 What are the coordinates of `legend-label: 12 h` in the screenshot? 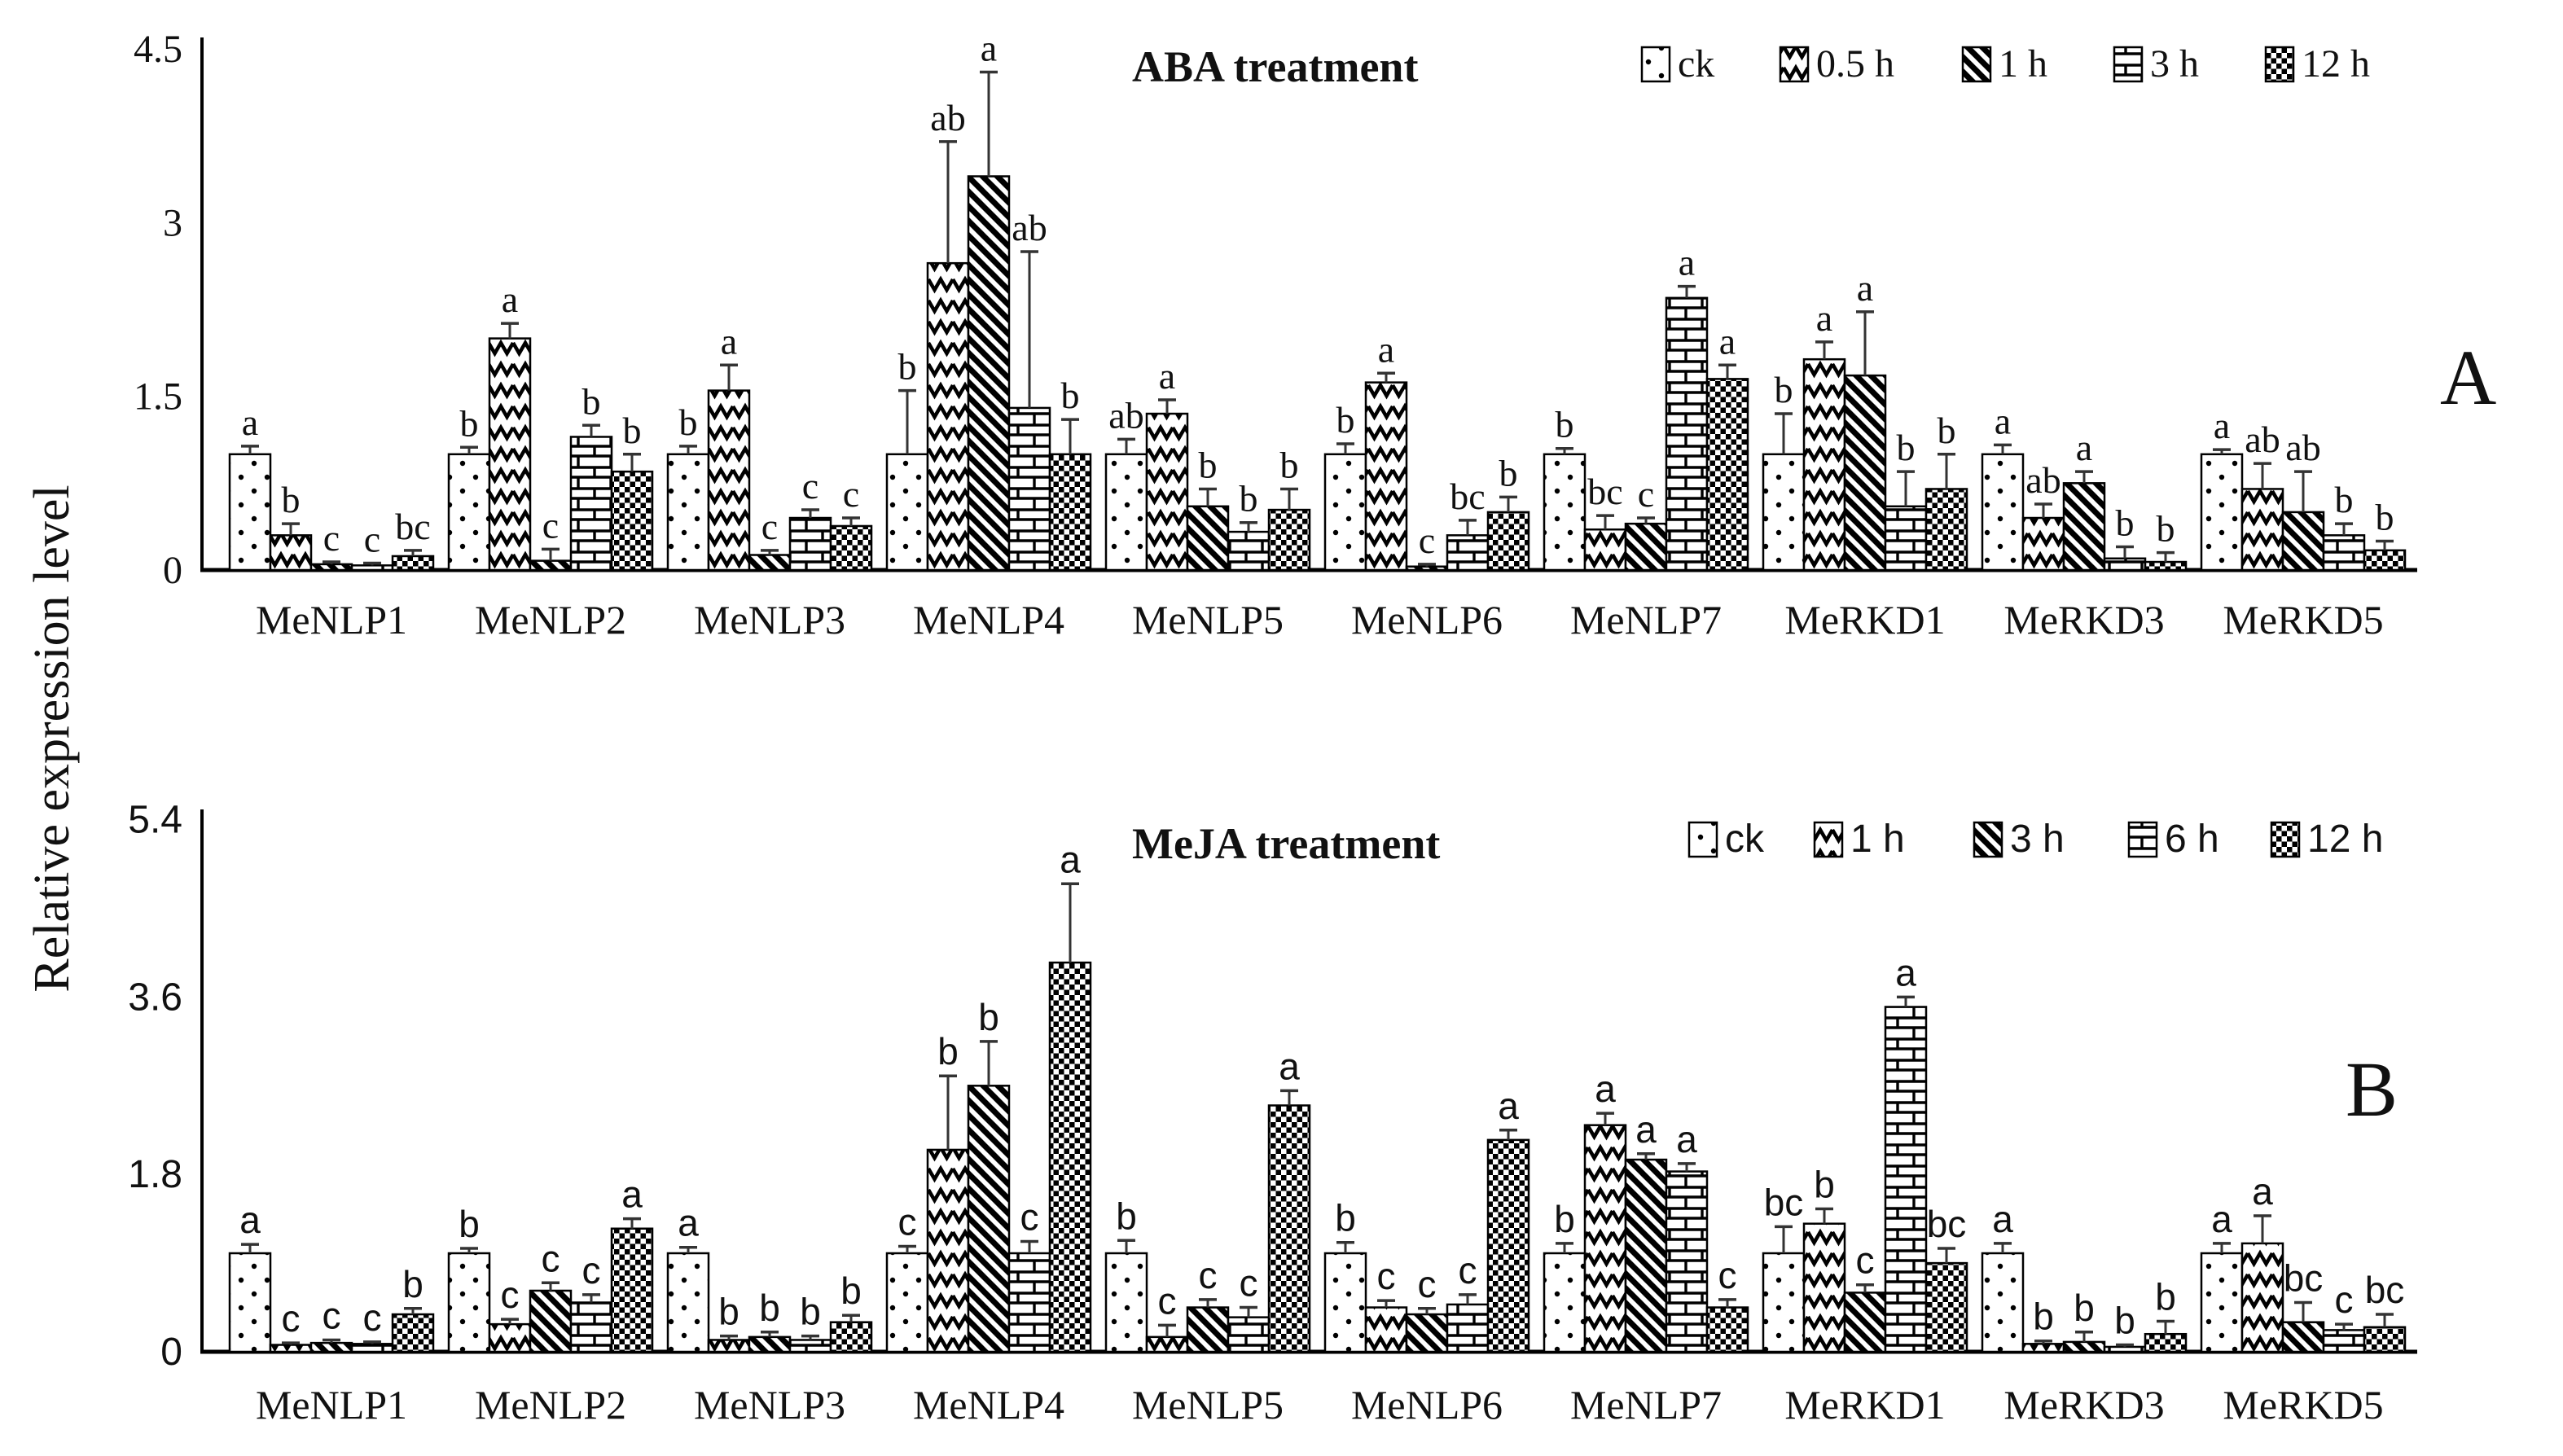 It's located at (2345, 839).